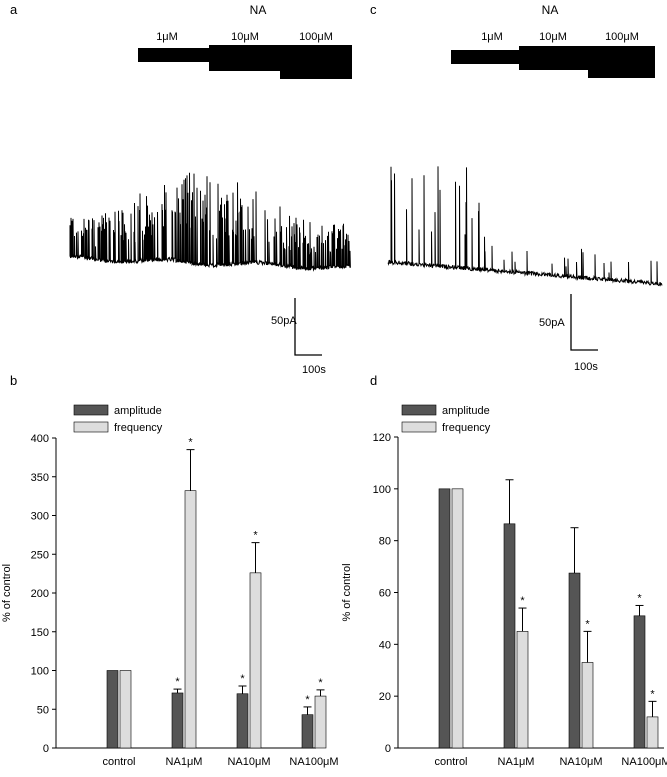 This screenshot has width=667, height=777. Describe the element at coordinates (385, 594) in the screenshot. I see `y-tick-label: 60` at that location.